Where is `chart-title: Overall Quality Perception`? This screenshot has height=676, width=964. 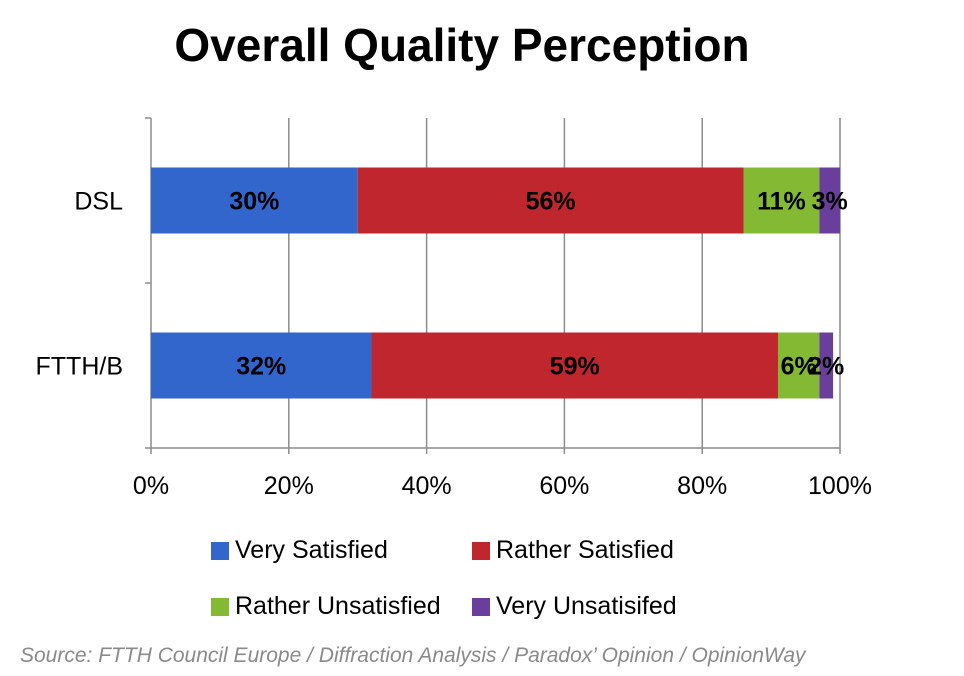
chart-title: Overall Quality Perception is located at coordinates (462, 45).